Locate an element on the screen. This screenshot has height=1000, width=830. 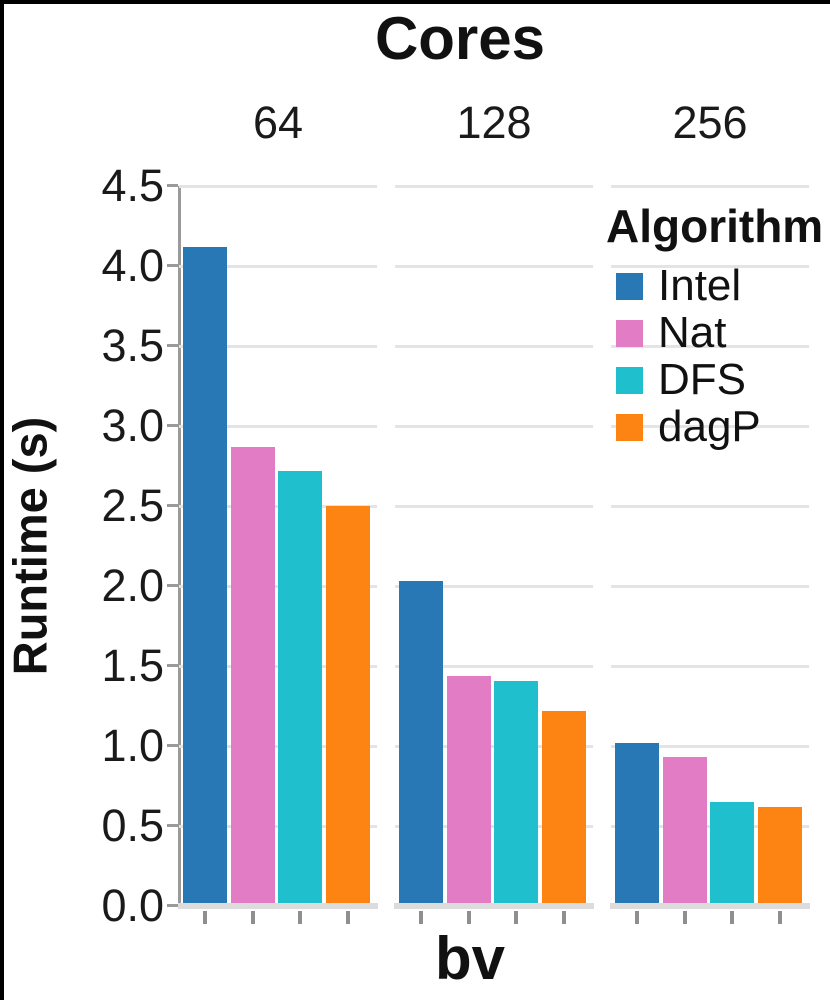
facet-label-128: 128 is located at coordinates (494, 122).